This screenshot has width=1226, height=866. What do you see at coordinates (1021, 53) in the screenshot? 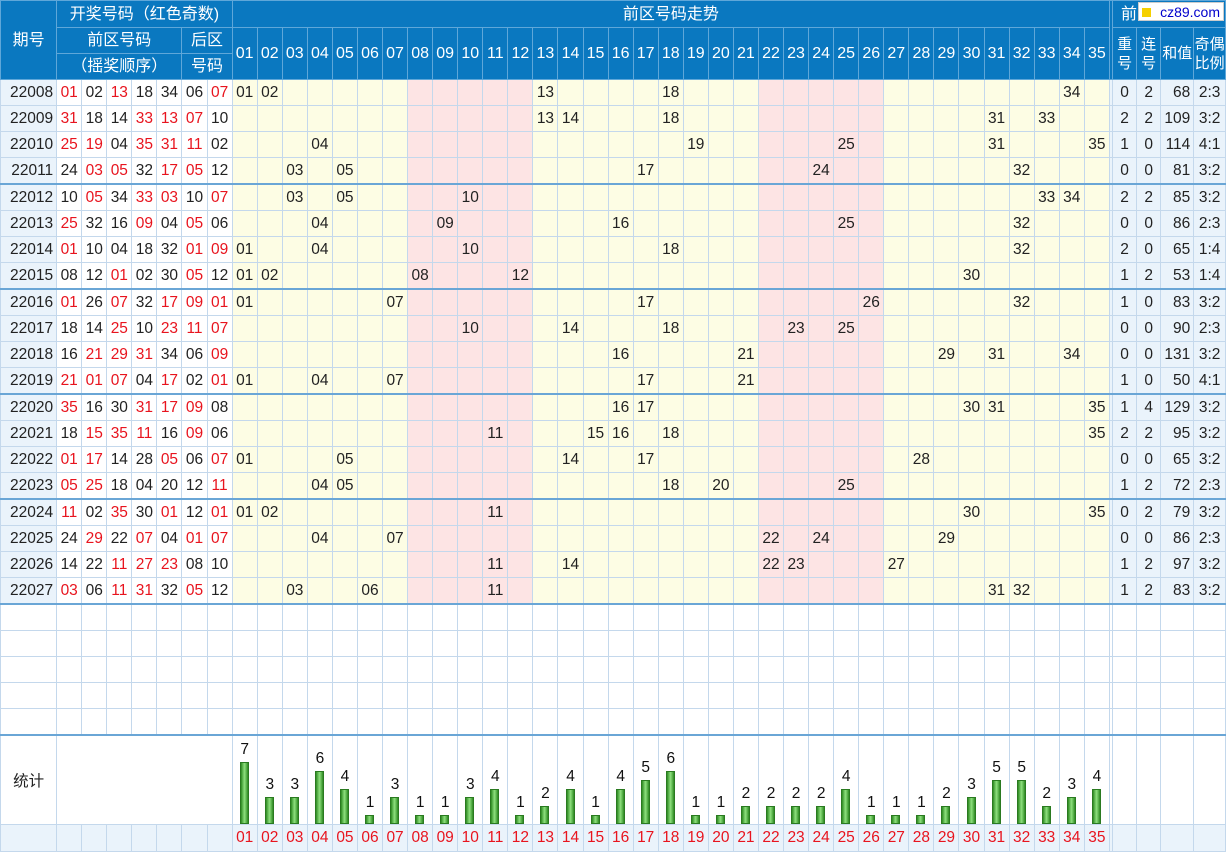
I see `number-col-32: 32` at bounding box center [1021, 53].